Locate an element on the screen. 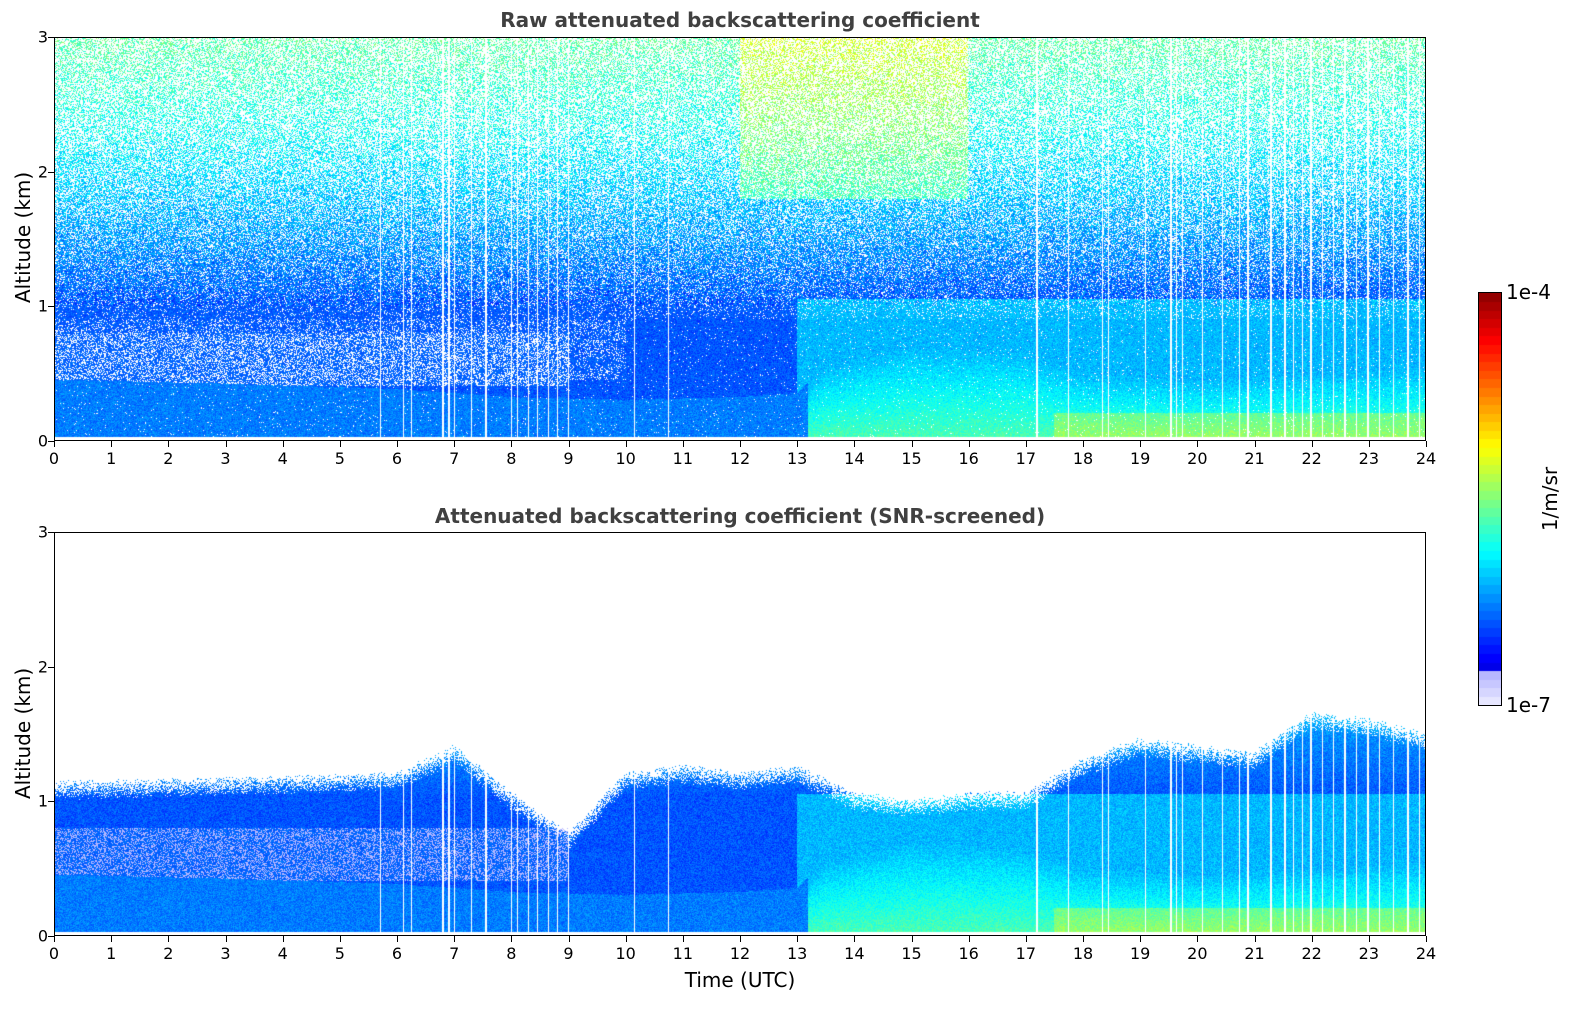 This screenshot has height=1020, width=1595. bottom-x-axis-label: Time (UTC) is located at coordinates (740, 980).